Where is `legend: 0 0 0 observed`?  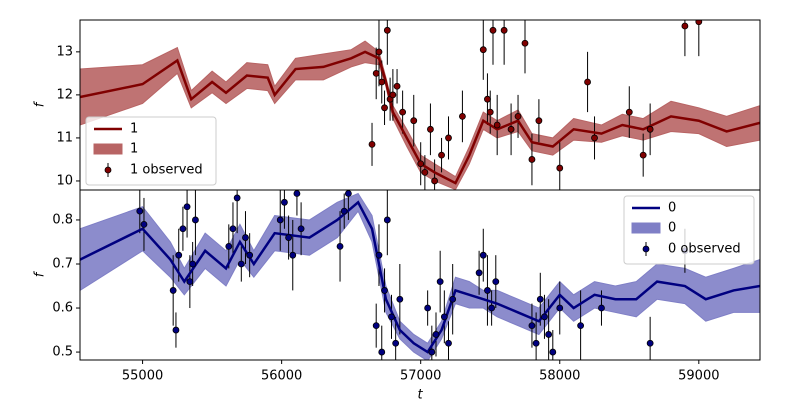
legend: 0 0 0 observed is located at coordinates (689, 230).